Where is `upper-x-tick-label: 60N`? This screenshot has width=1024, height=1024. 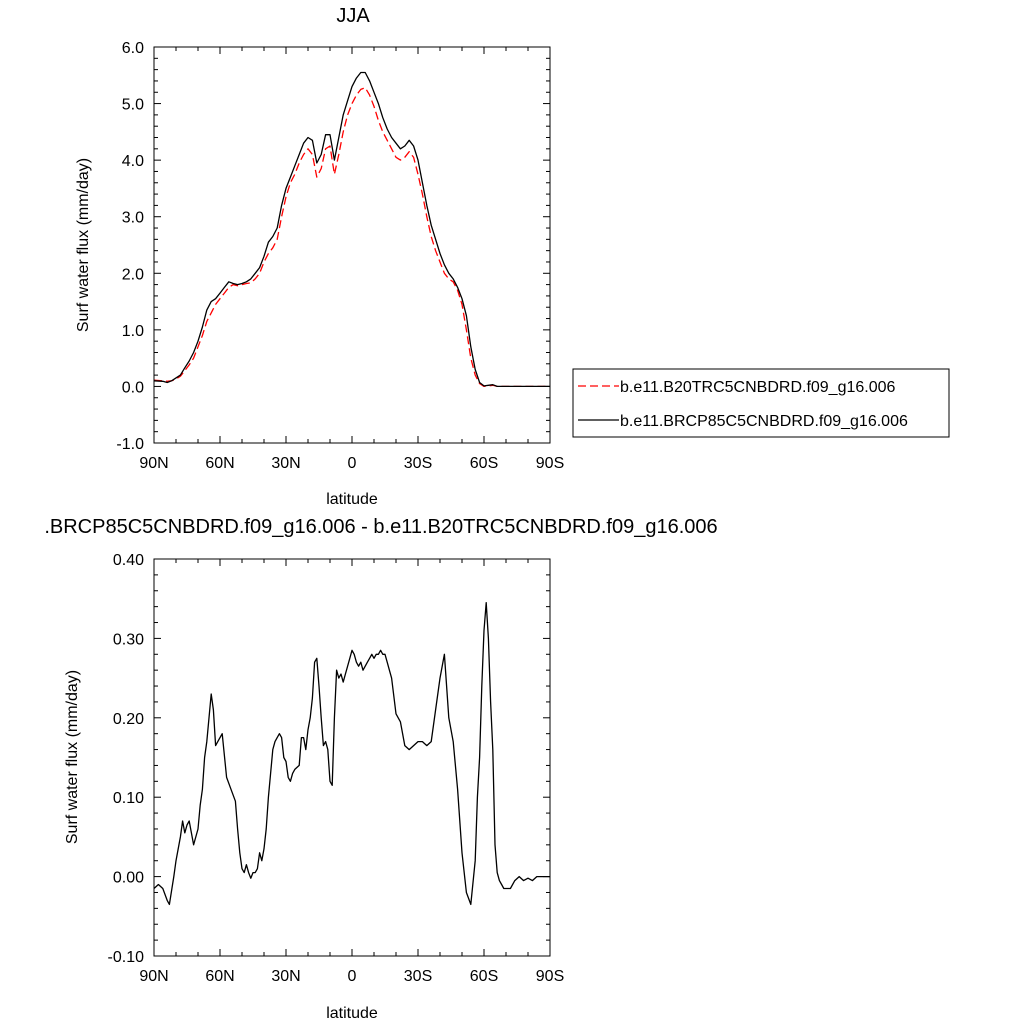
upper-x-tick-label: 60N is located at coordinates (219, 463).